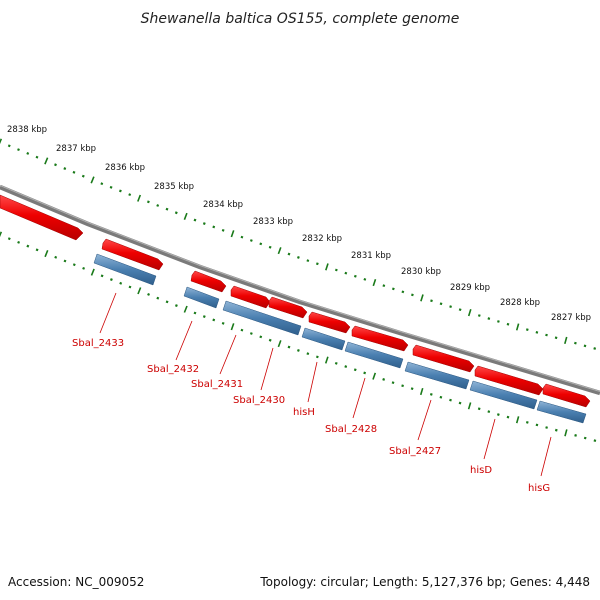  What do you see at coordinates (539, 488) in the screenshot?
I see `gene-label-hisg: hisG` at bounding box center [539, 488].